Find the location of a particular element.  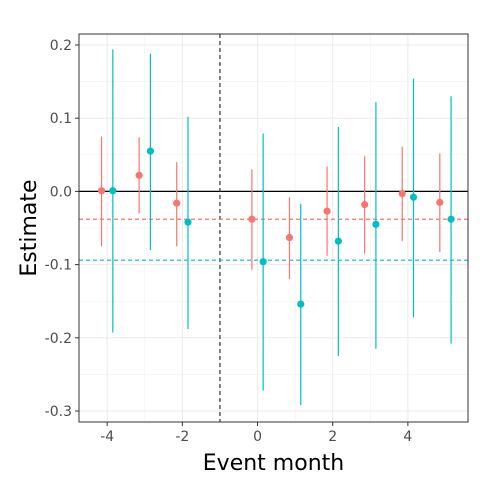

y-tick-label: -0.1 is located at coordinates (58, 266).